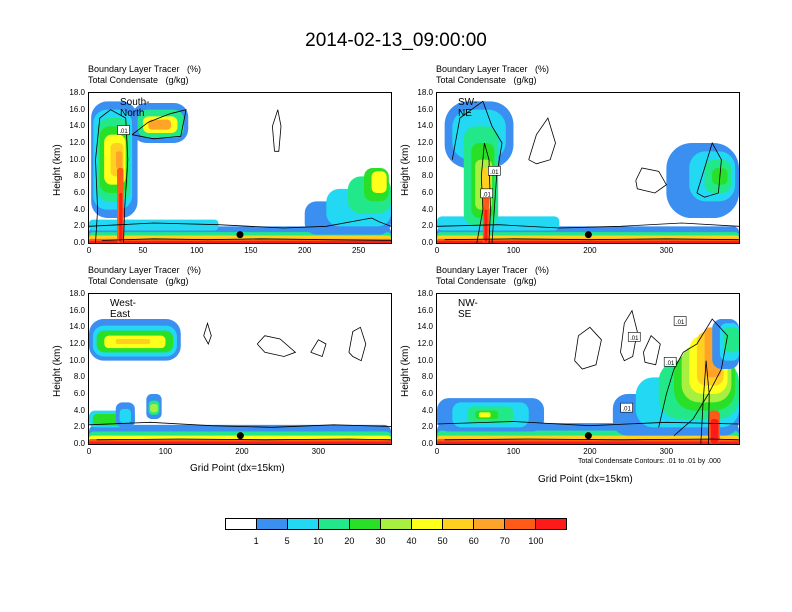  Describe the element at coordinates (396, 40) in the screenshot. I see `page-title: 2014-02-13_09:00:00` at that location.